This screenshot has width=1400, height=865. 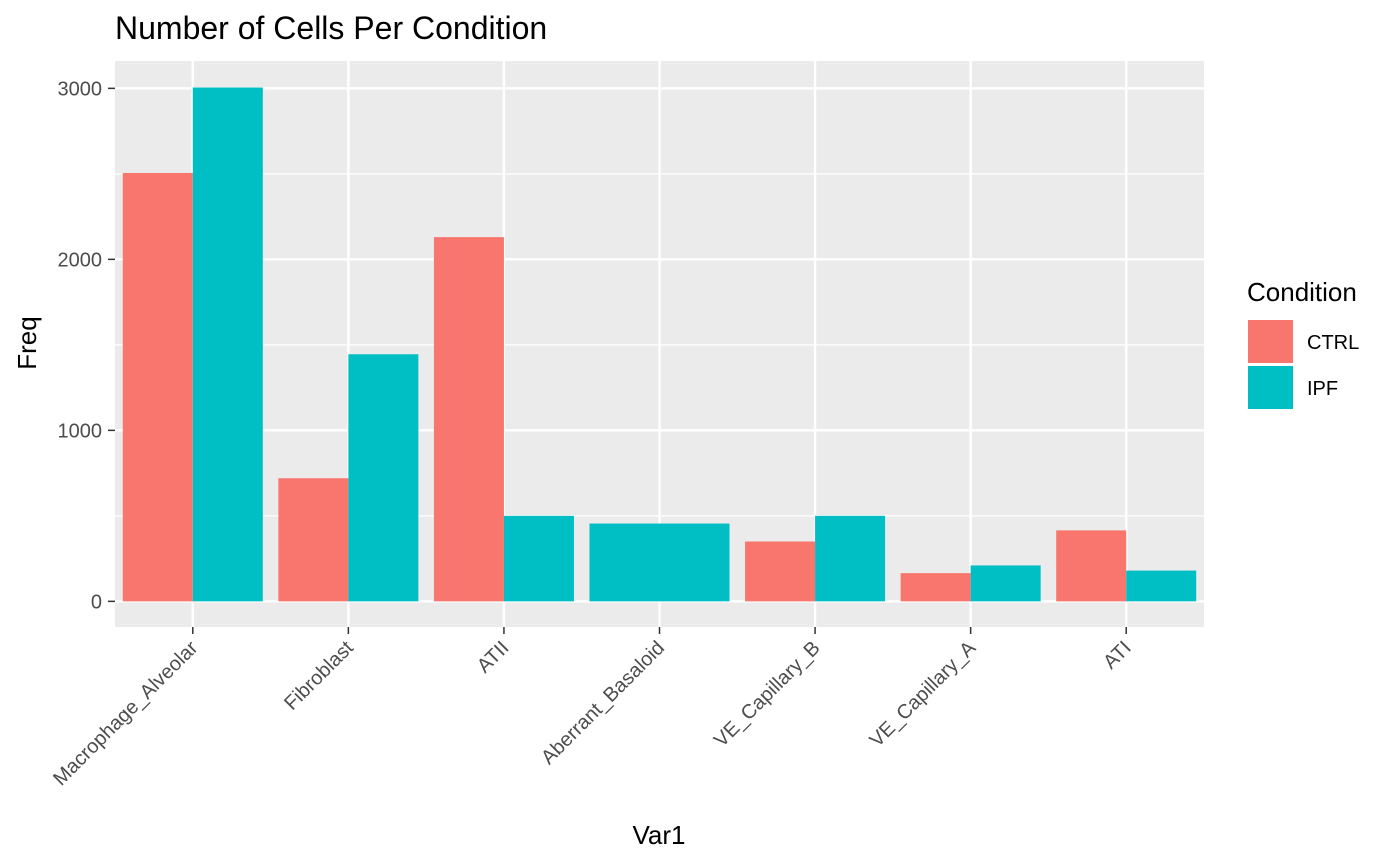 What do you see at coordinates (468, 419) in the screenshot?
I see `bar-ctrl-atii` at bounding box center [468, 419].